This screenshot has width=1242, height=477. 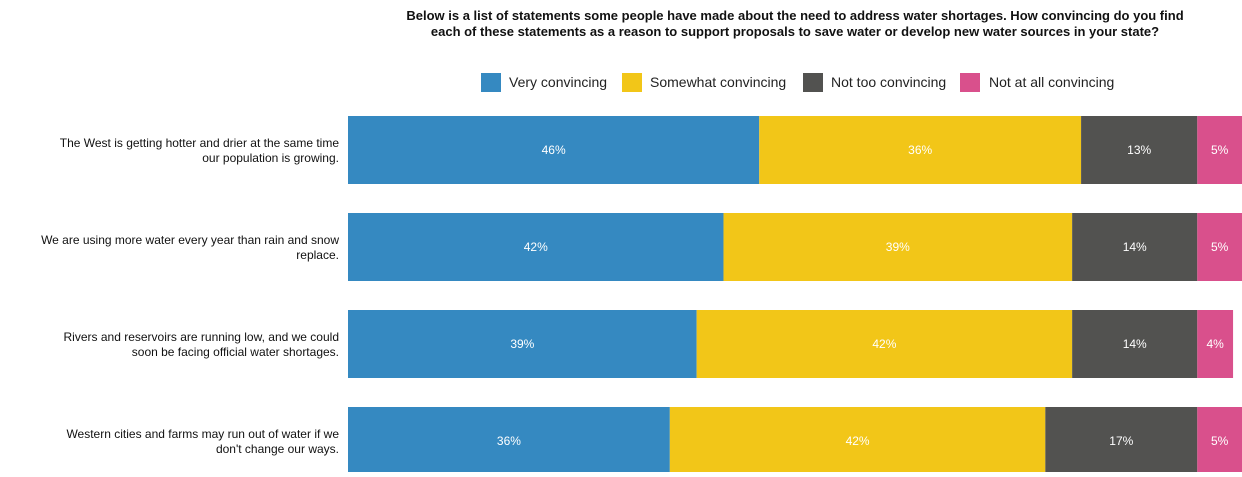 What do you see at coordinates (1051, 82) in the screenshot?
I see `legend-label: Not at all convincing` at bounding box center [1051, 82].